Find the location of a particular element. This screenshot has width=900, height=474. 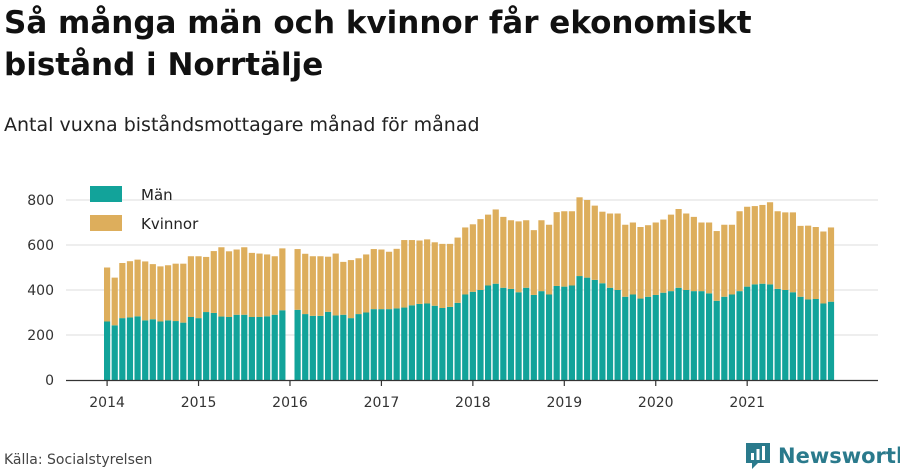

legend-swatch-women is located at coordinates (106, 223).